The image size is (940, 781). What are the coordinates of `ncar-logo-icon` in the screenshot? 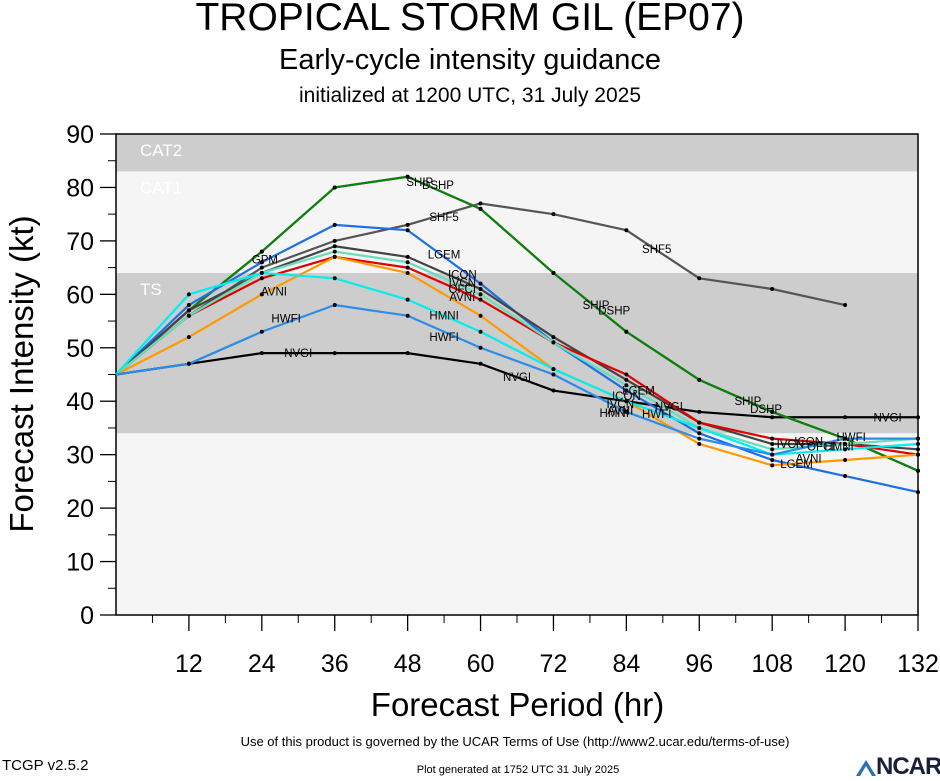 It's located at (866, 768).